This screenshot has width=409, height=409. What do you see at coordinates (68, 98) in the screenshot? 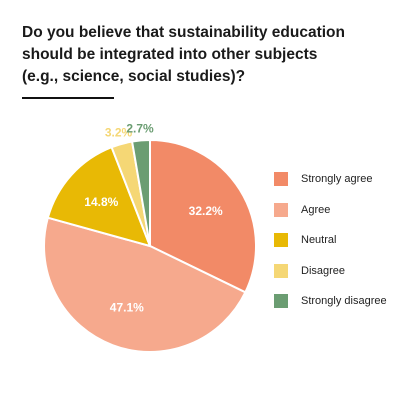
I see `title-underline` at bounding box center [68, 98].